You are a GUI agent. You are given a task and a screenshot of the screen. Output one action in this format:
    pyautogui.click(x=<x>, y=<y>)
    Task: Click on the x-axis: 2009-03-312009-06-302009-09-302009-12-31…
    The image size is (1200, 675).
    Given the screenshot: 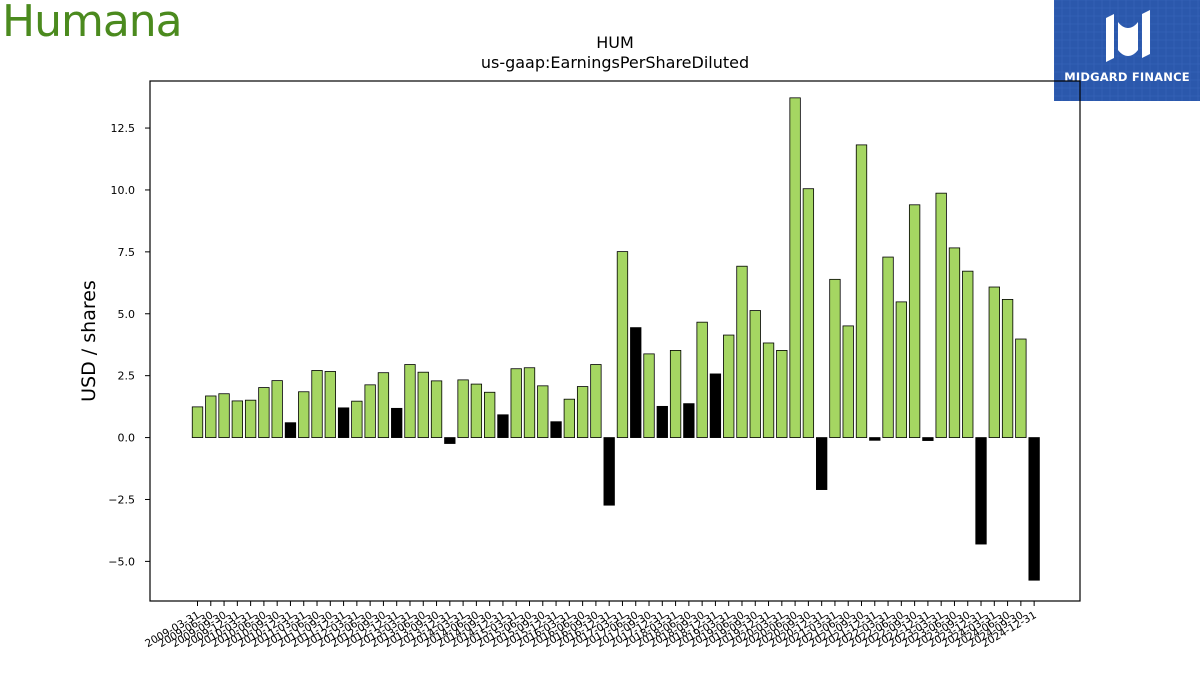 What is the action you would take?
    pyautogui.click(x=591, y=625)
    